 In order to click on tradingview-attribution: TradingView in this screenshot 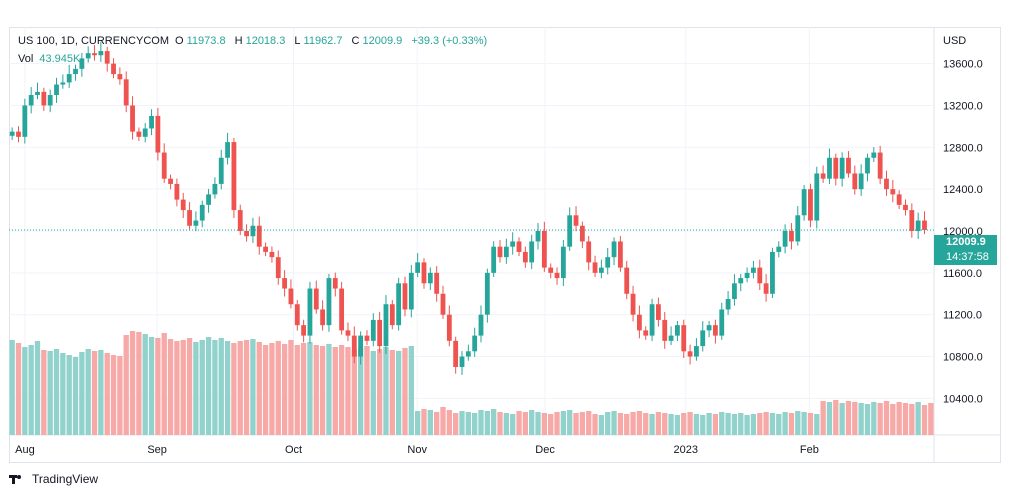, I will do `click(53, 479)`.